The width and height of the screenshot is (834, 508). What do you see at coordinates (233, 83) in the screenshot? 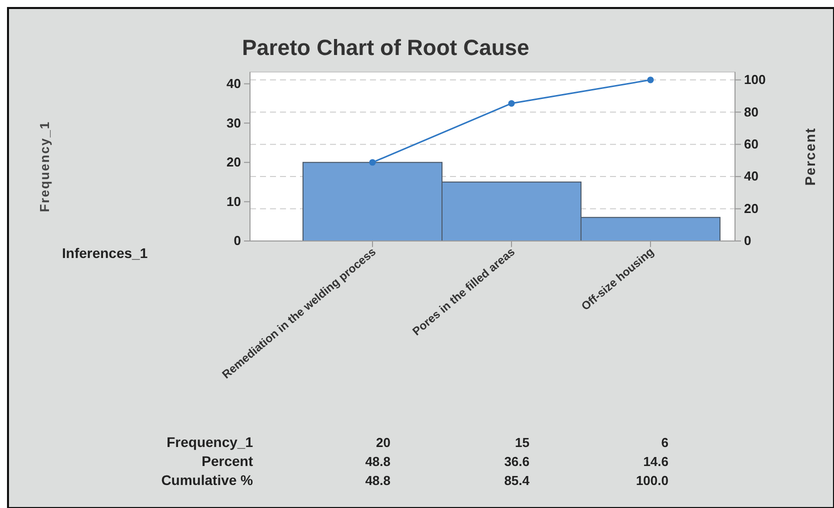
I see `y-tick-label: 40` at bounding box center [233, 83].